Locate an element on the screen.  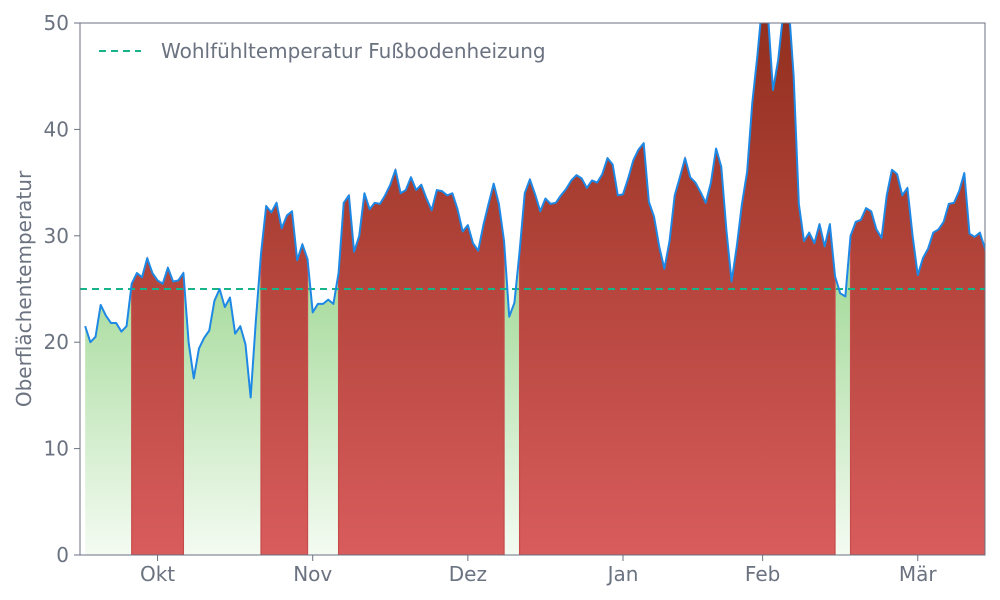
x-tick-label: Feb is located at coordinates (762, 574).